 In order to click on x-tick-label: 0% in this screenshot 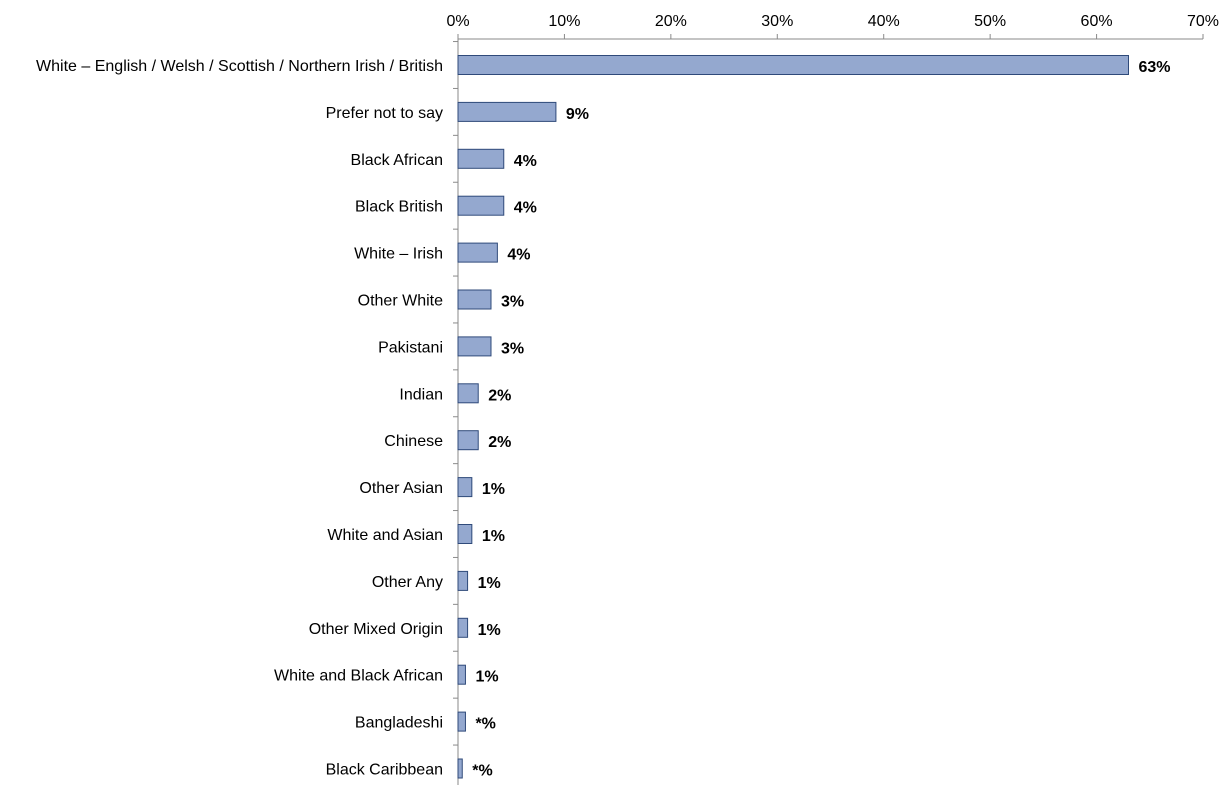, I will do `click(457, 21)`.